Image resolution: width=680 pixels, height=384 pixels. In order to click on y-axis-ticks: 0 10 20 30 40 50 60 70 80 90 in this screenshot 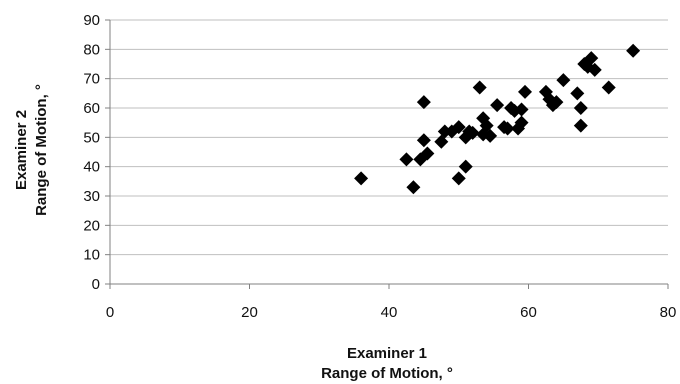, I will do `click(96, 152)`.